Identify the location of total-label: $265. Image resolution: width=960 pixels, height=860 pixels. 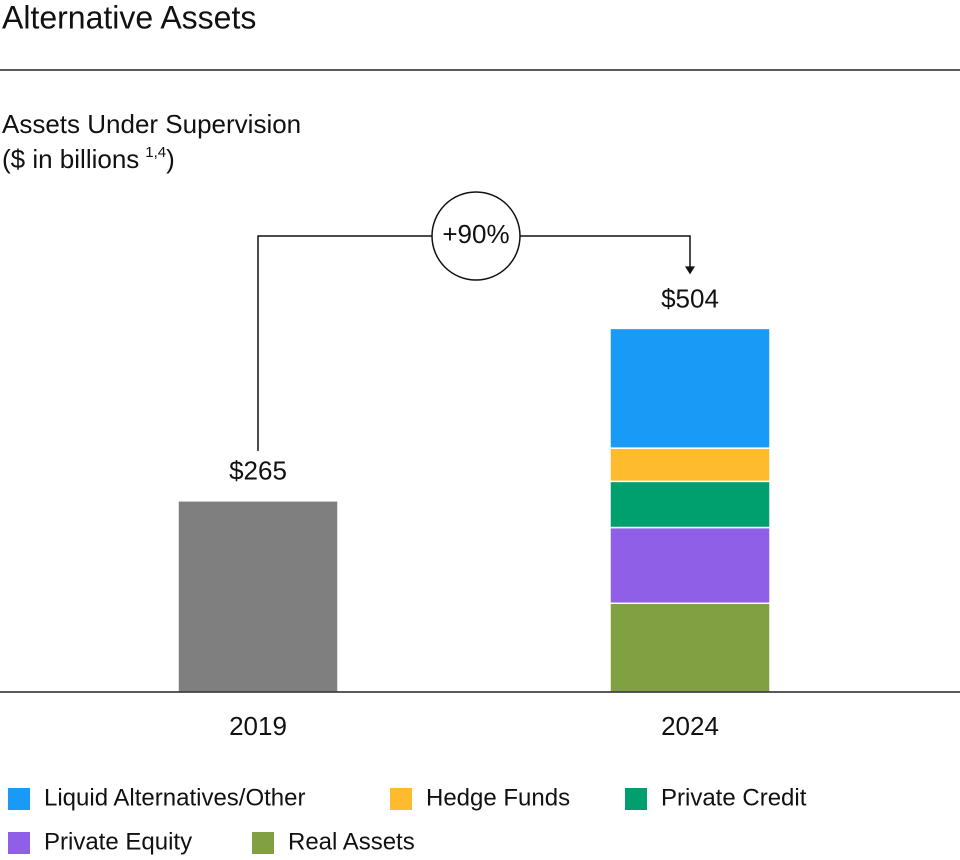
(258, 471).